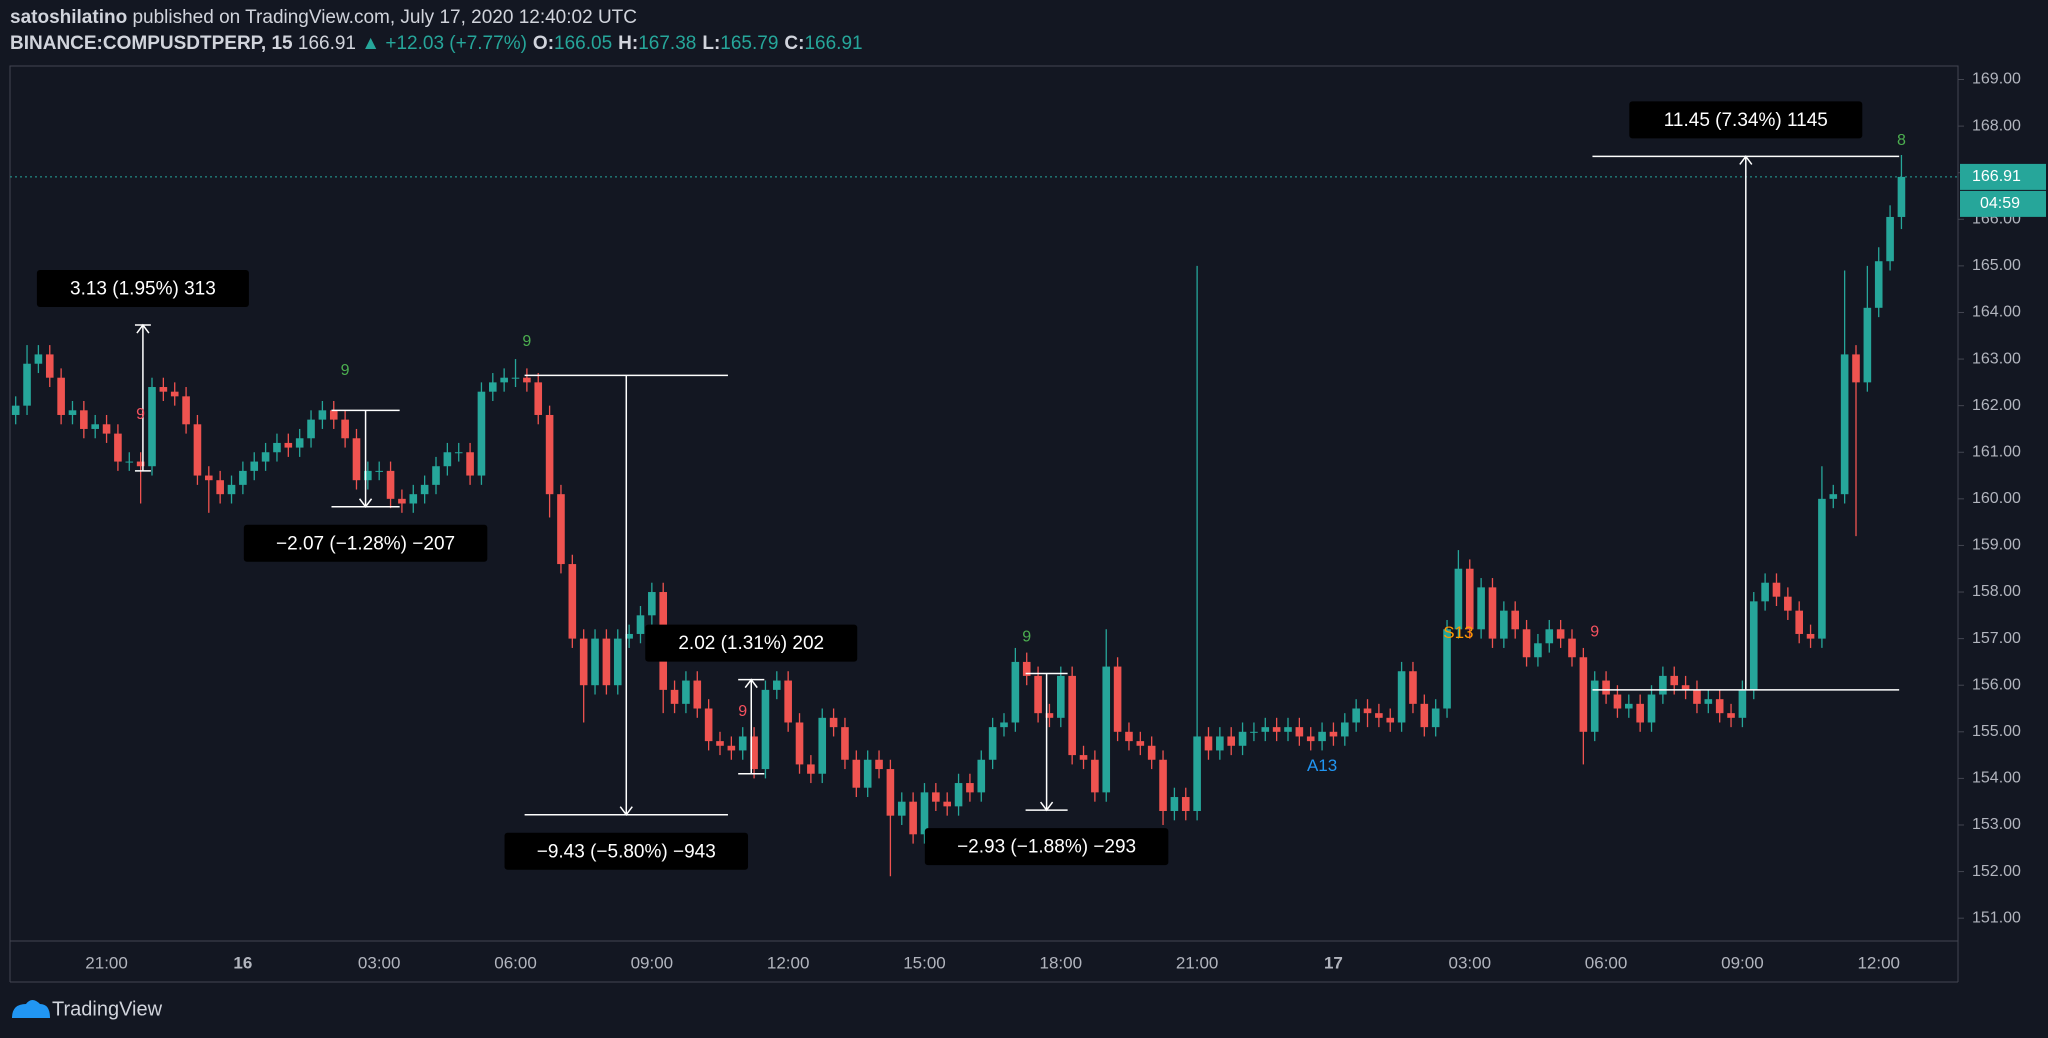  I want to click on td-marker: A13, so click(1322, 765).